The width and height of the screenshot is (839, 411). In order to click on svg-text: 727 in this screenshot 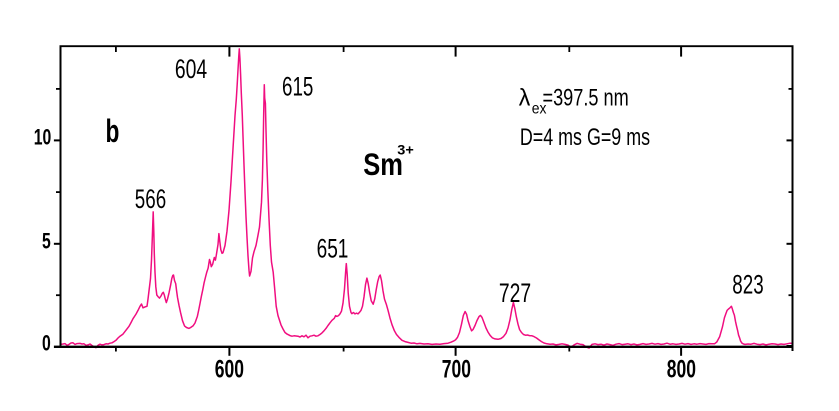, I will do `click(515, 293)`.